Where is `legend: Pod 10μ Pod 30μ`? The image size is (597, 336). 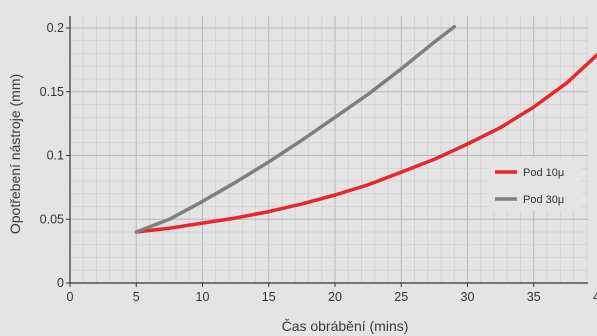 legend: Pod 10μ Pod 30μ is located at coordinates (535, 184).